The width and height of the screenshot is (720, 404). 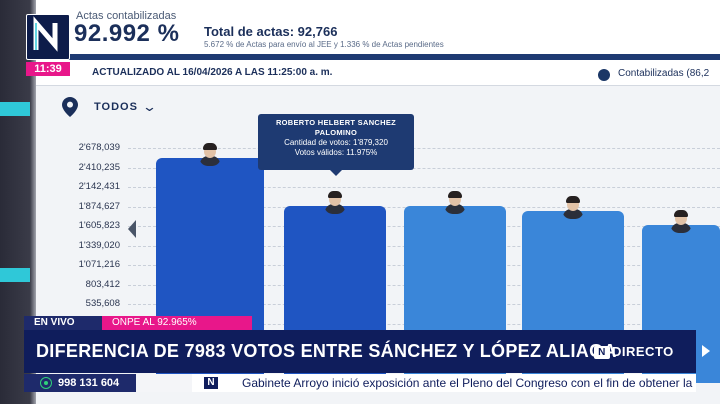 I want to click on play-icon, so click(x=706, y=351).